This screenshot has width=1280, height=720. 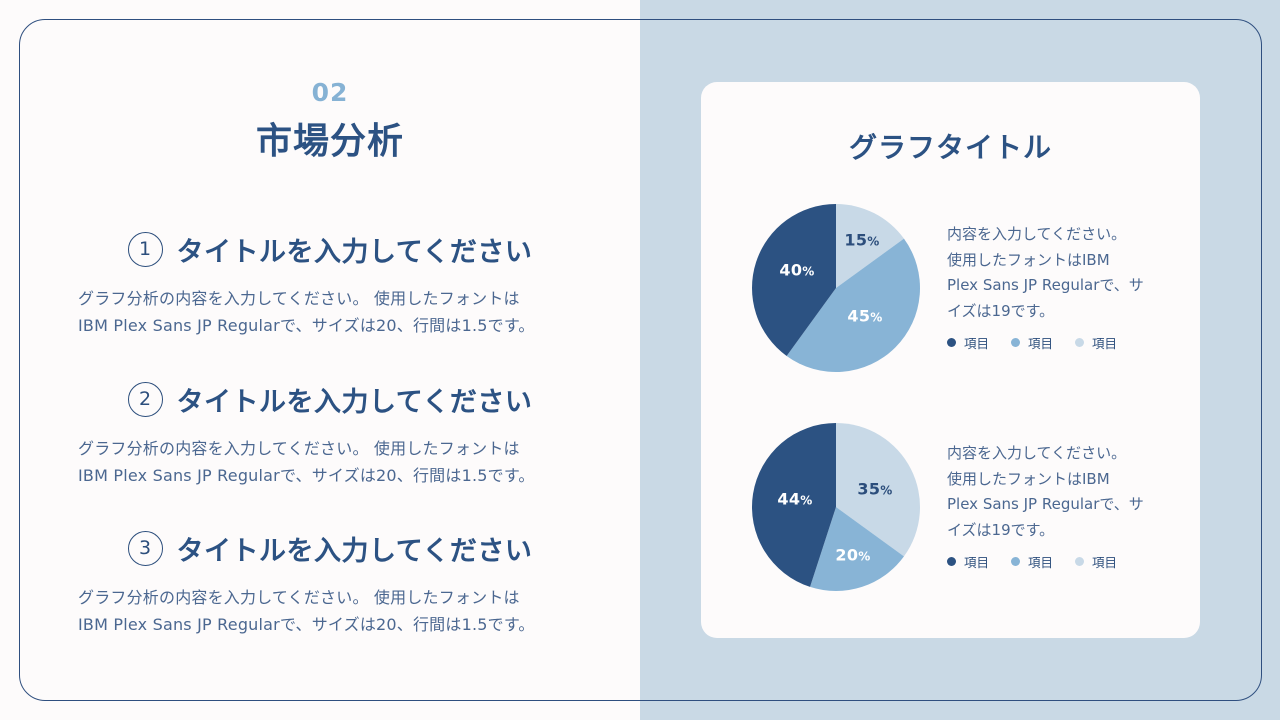 What do you see at coordinates (329, 141) in the screenshot?
I see `page-title: 市場分析` at bounding box center [329, 141].